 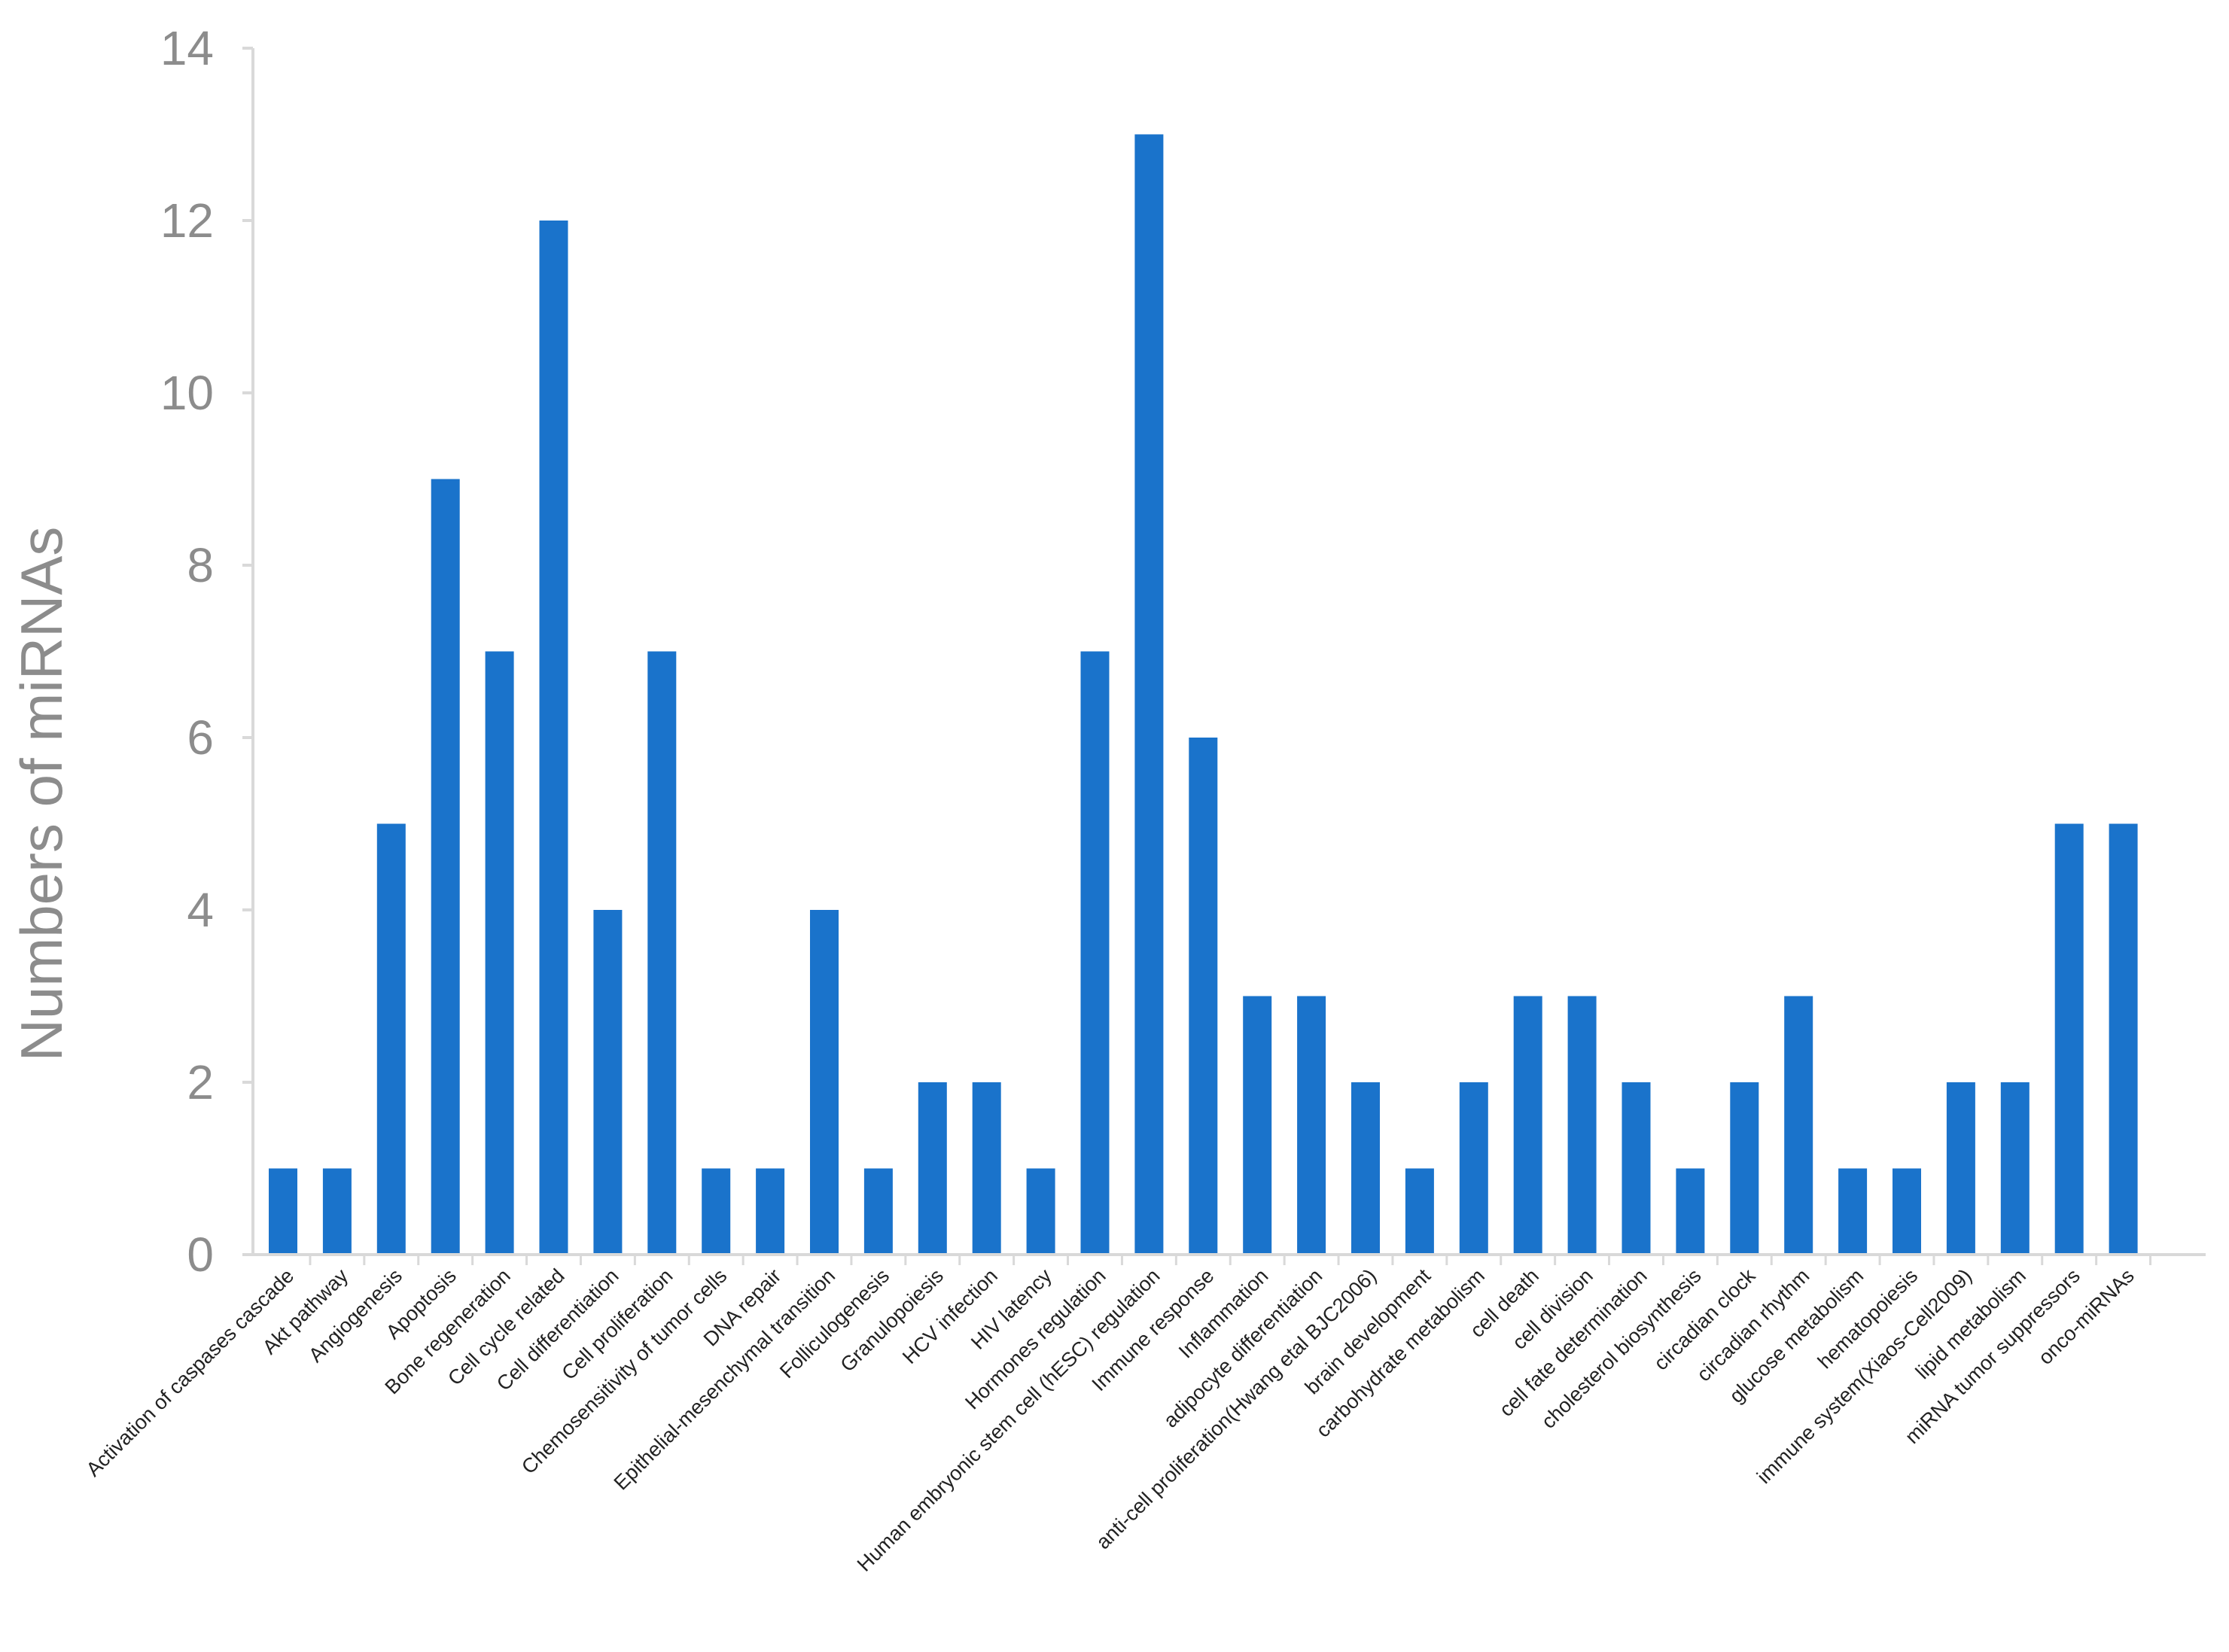 I want to click on y-tick-label: 12, so click(x=187, y=221).